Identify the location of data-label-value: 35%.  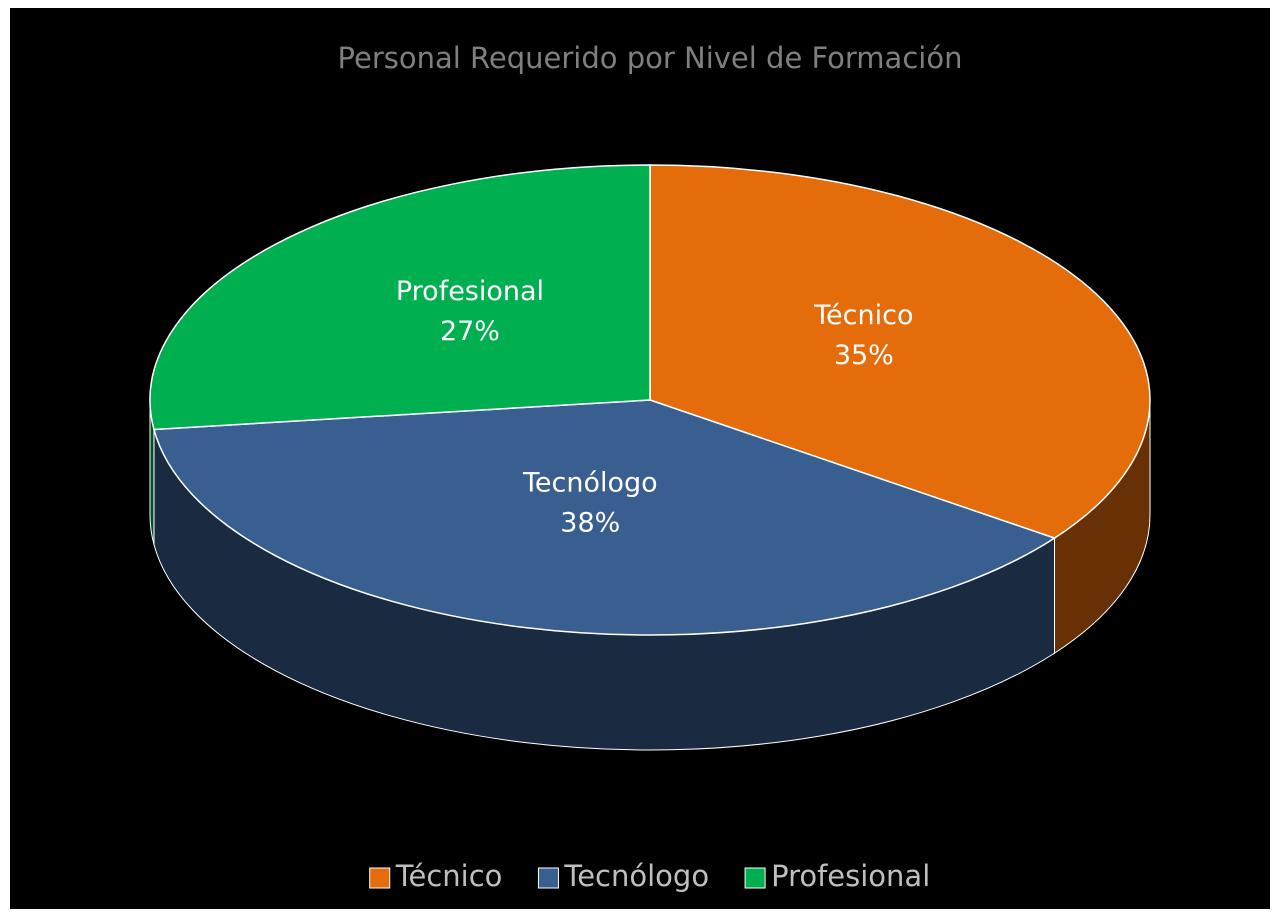
(864, 355).